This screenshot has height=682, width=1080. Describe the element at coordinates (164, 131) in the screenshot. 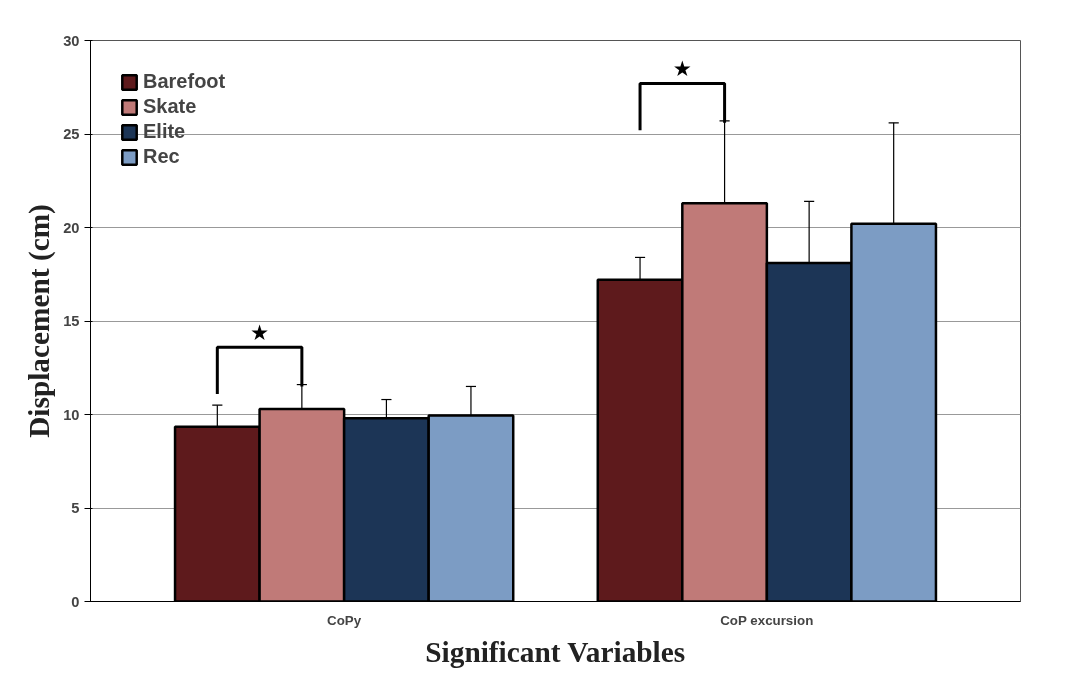

I see `legend-label: Elite` at that location.